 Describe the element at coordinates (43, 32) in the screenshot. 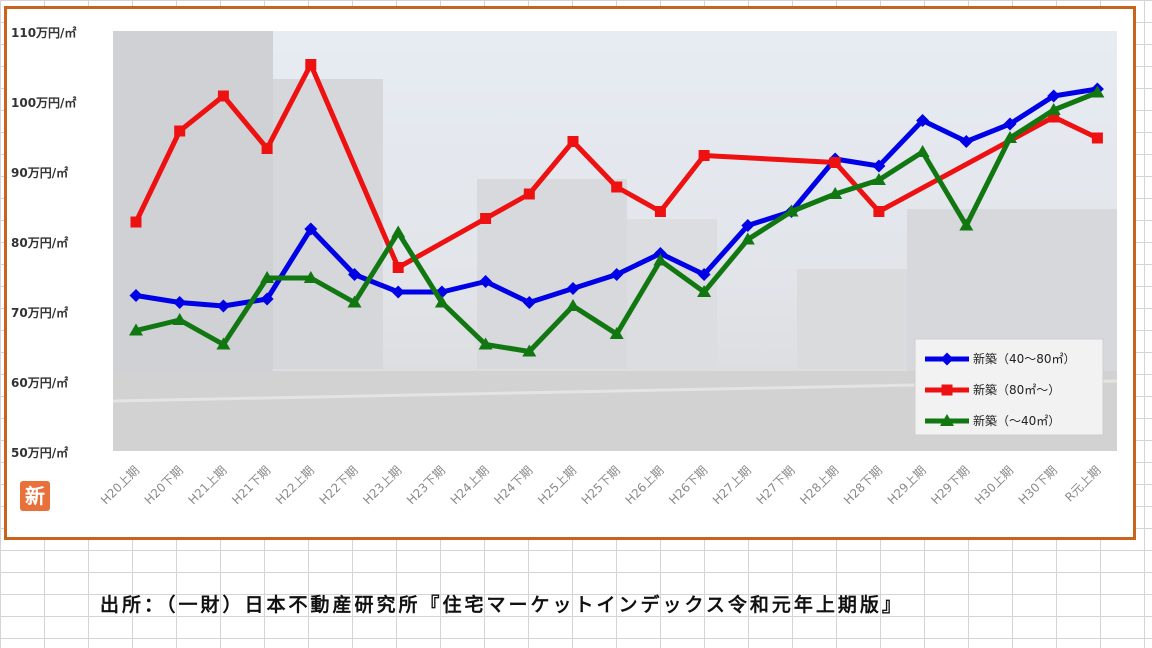

I see `y-tick-label: 110万円/㎡` at that location.